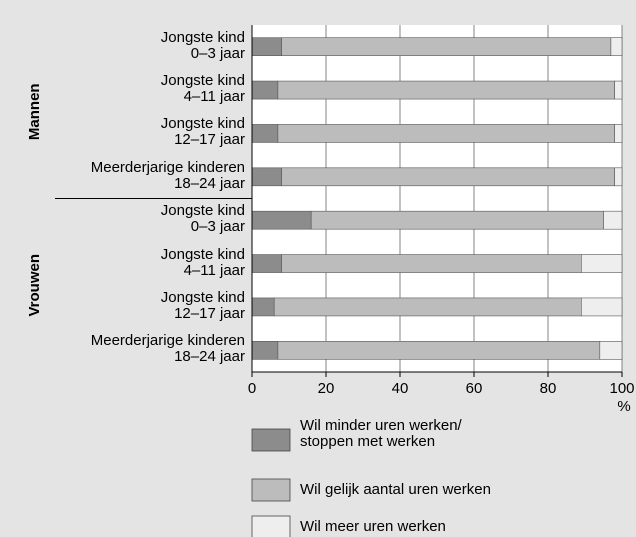 This screenshot has height=537, width=636. What do you see at coordinates (548, 388) in the screenshot?
I see `x-tick-label: 80` at bounding box center [548, 388].